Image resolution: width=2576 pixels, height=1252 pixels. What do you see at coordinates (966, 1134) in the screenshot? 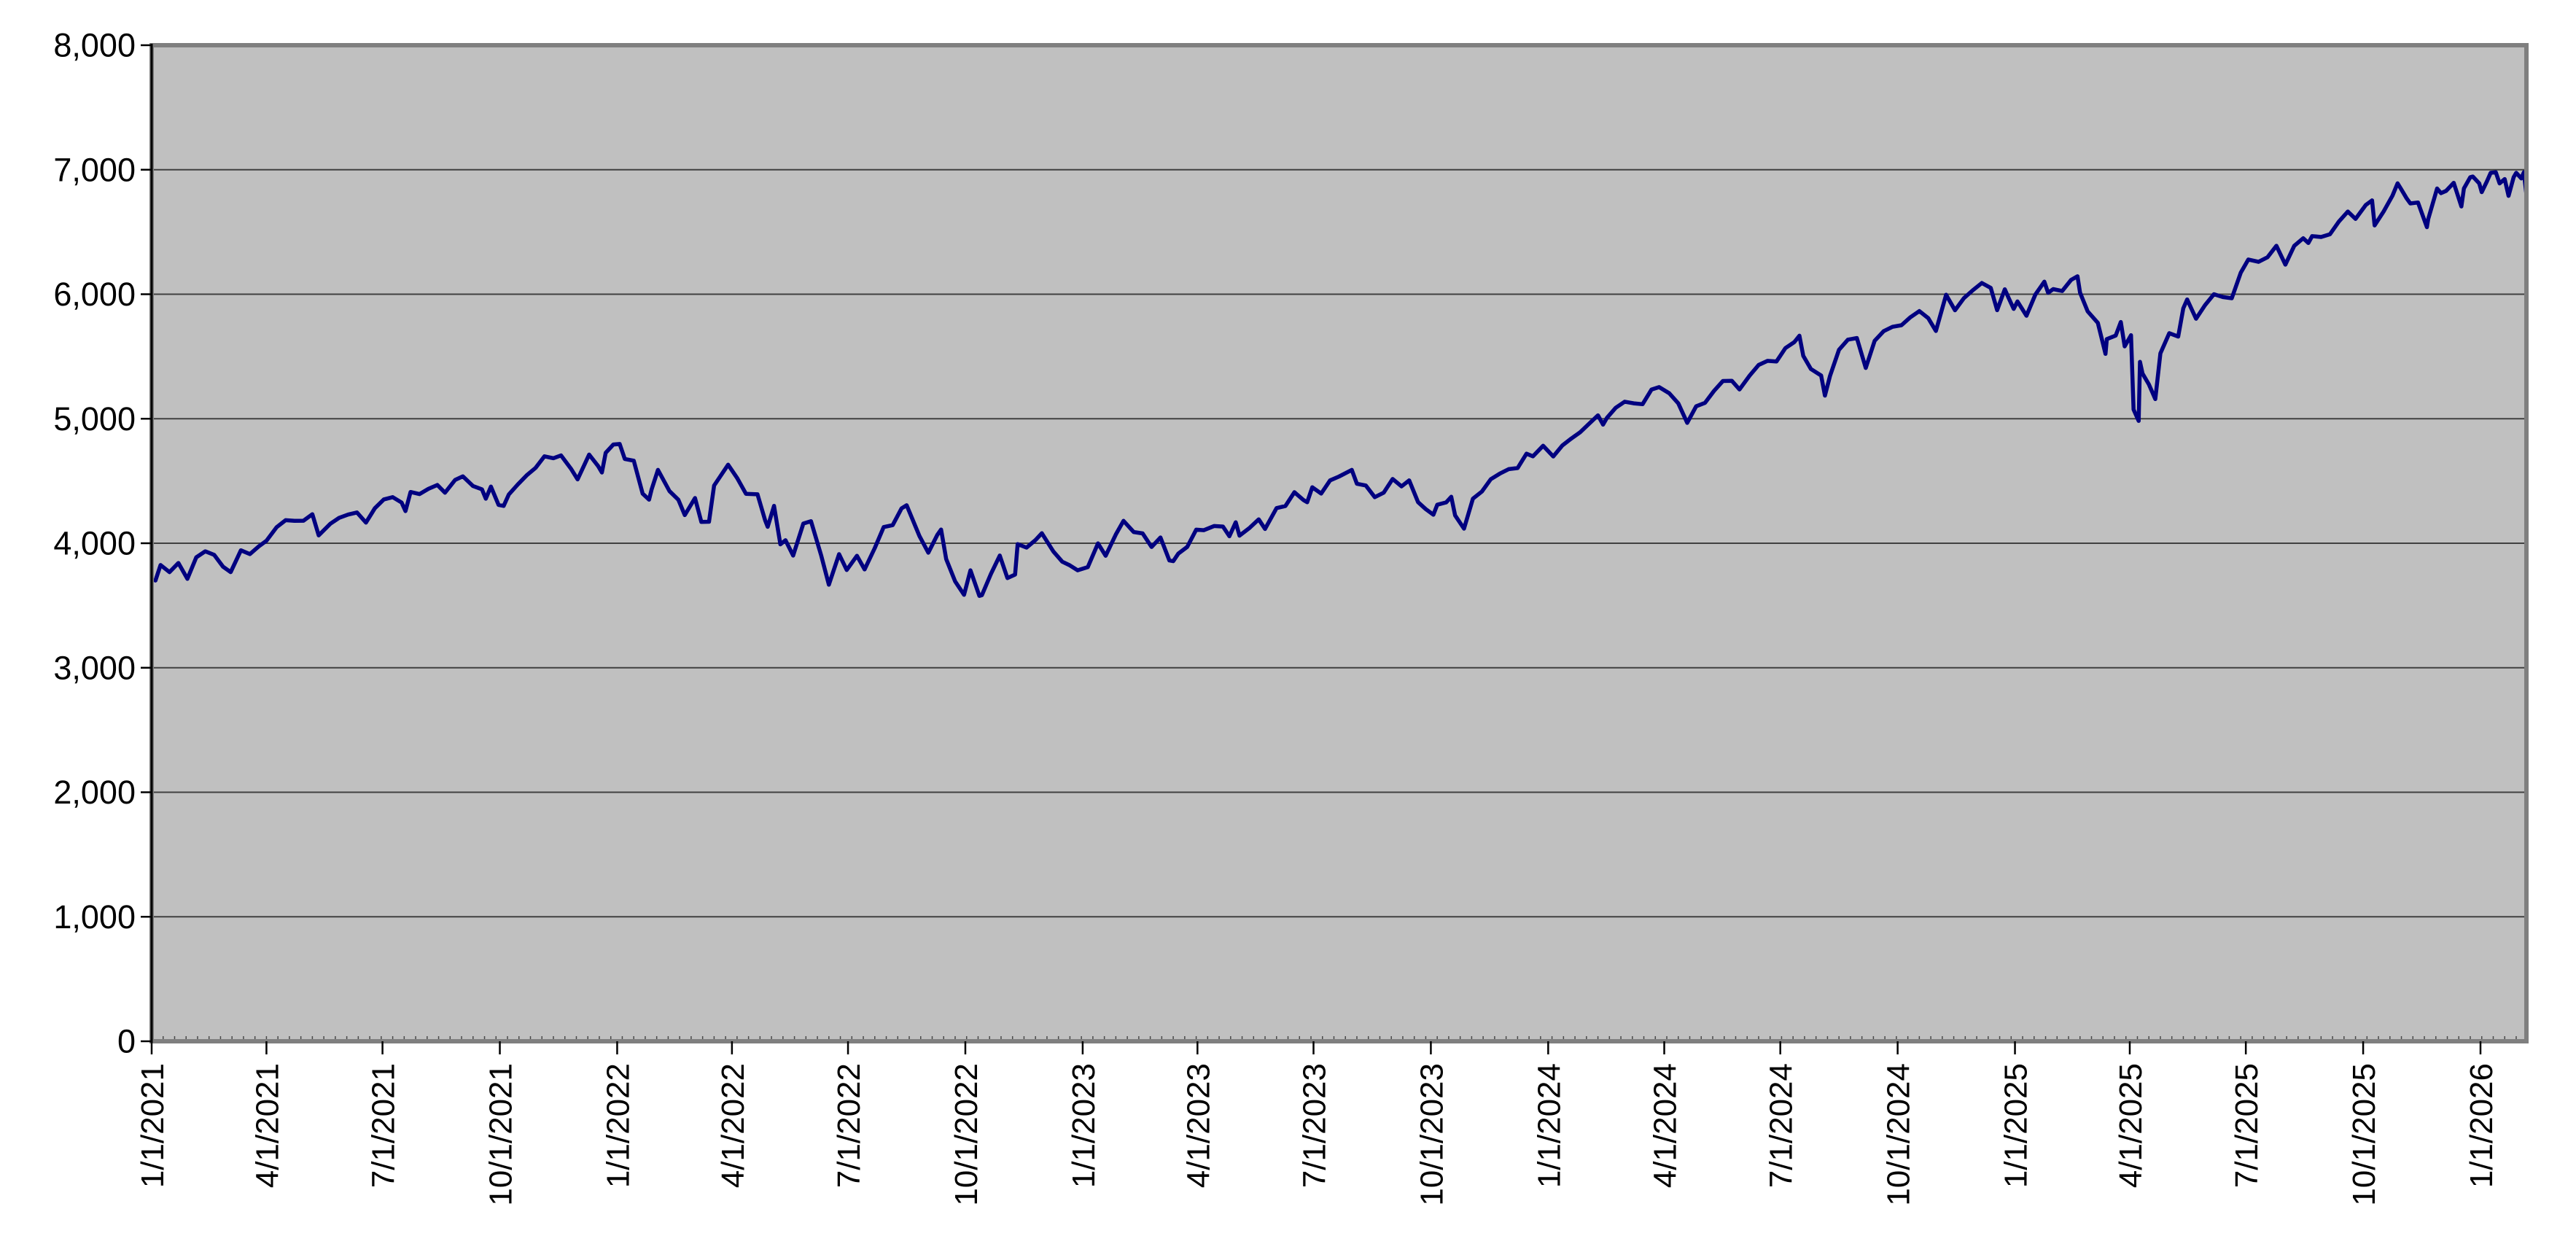
I see `x-axis-tick-label: 10/1/2022` at bounding box center [966, 1134].